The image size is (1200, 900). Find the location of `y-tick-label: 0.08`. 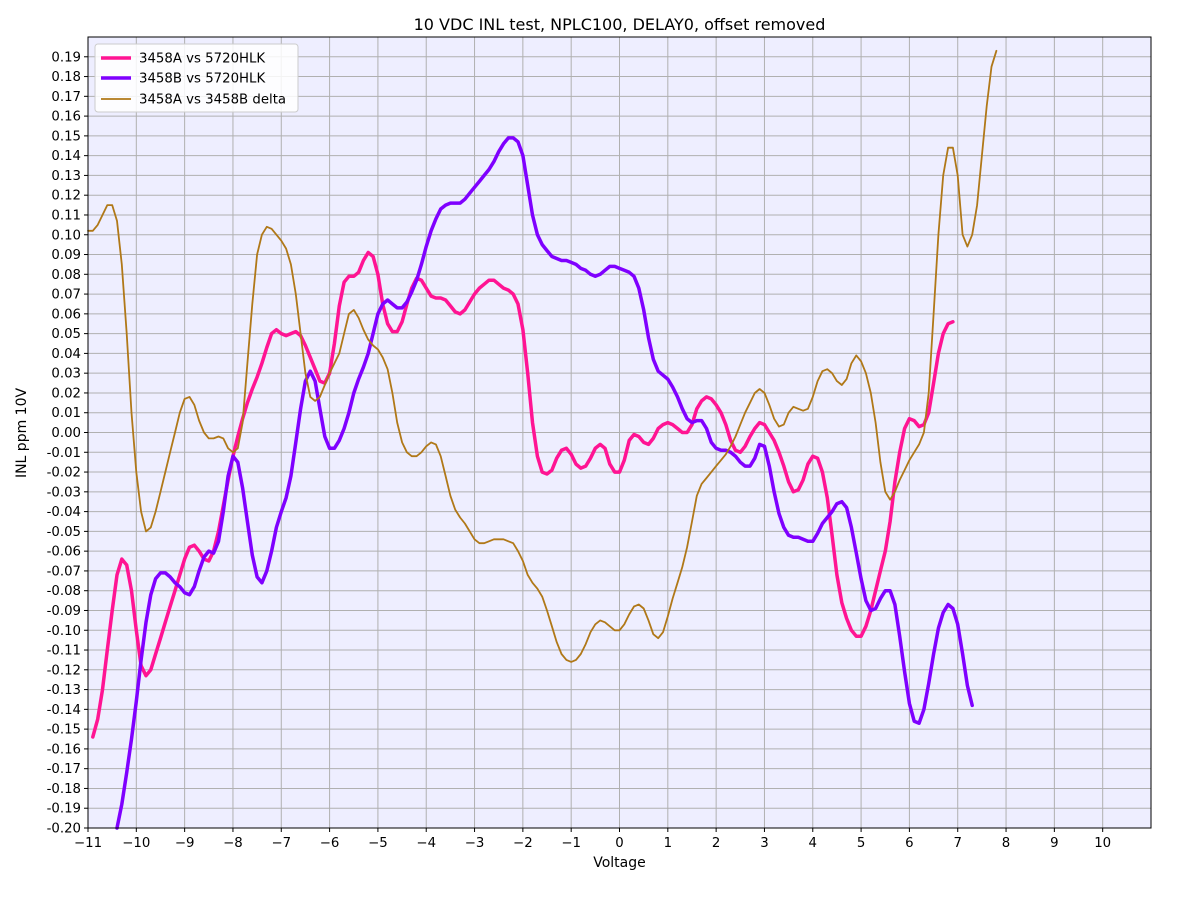

y-tick-label: 0.08 is located at coordinates (66, 275).